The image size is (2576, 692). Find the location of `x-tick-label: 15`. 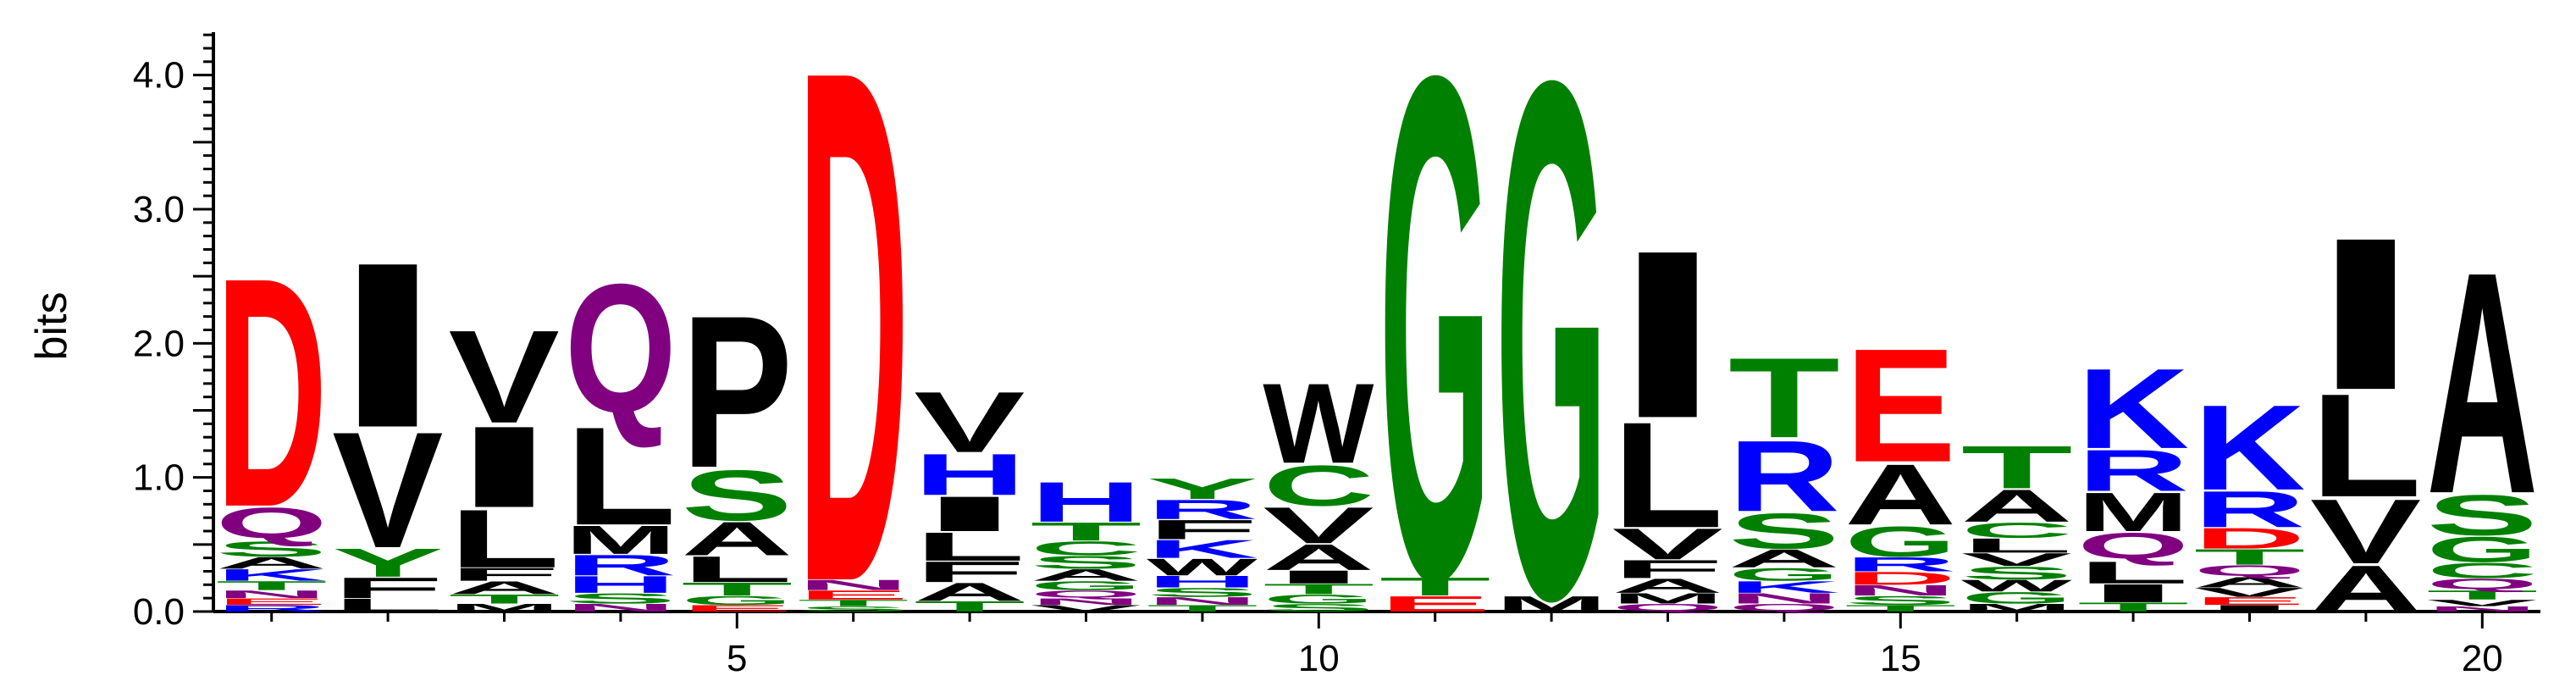

x-tick-label: 15 is located at coordinates (1900, 658).